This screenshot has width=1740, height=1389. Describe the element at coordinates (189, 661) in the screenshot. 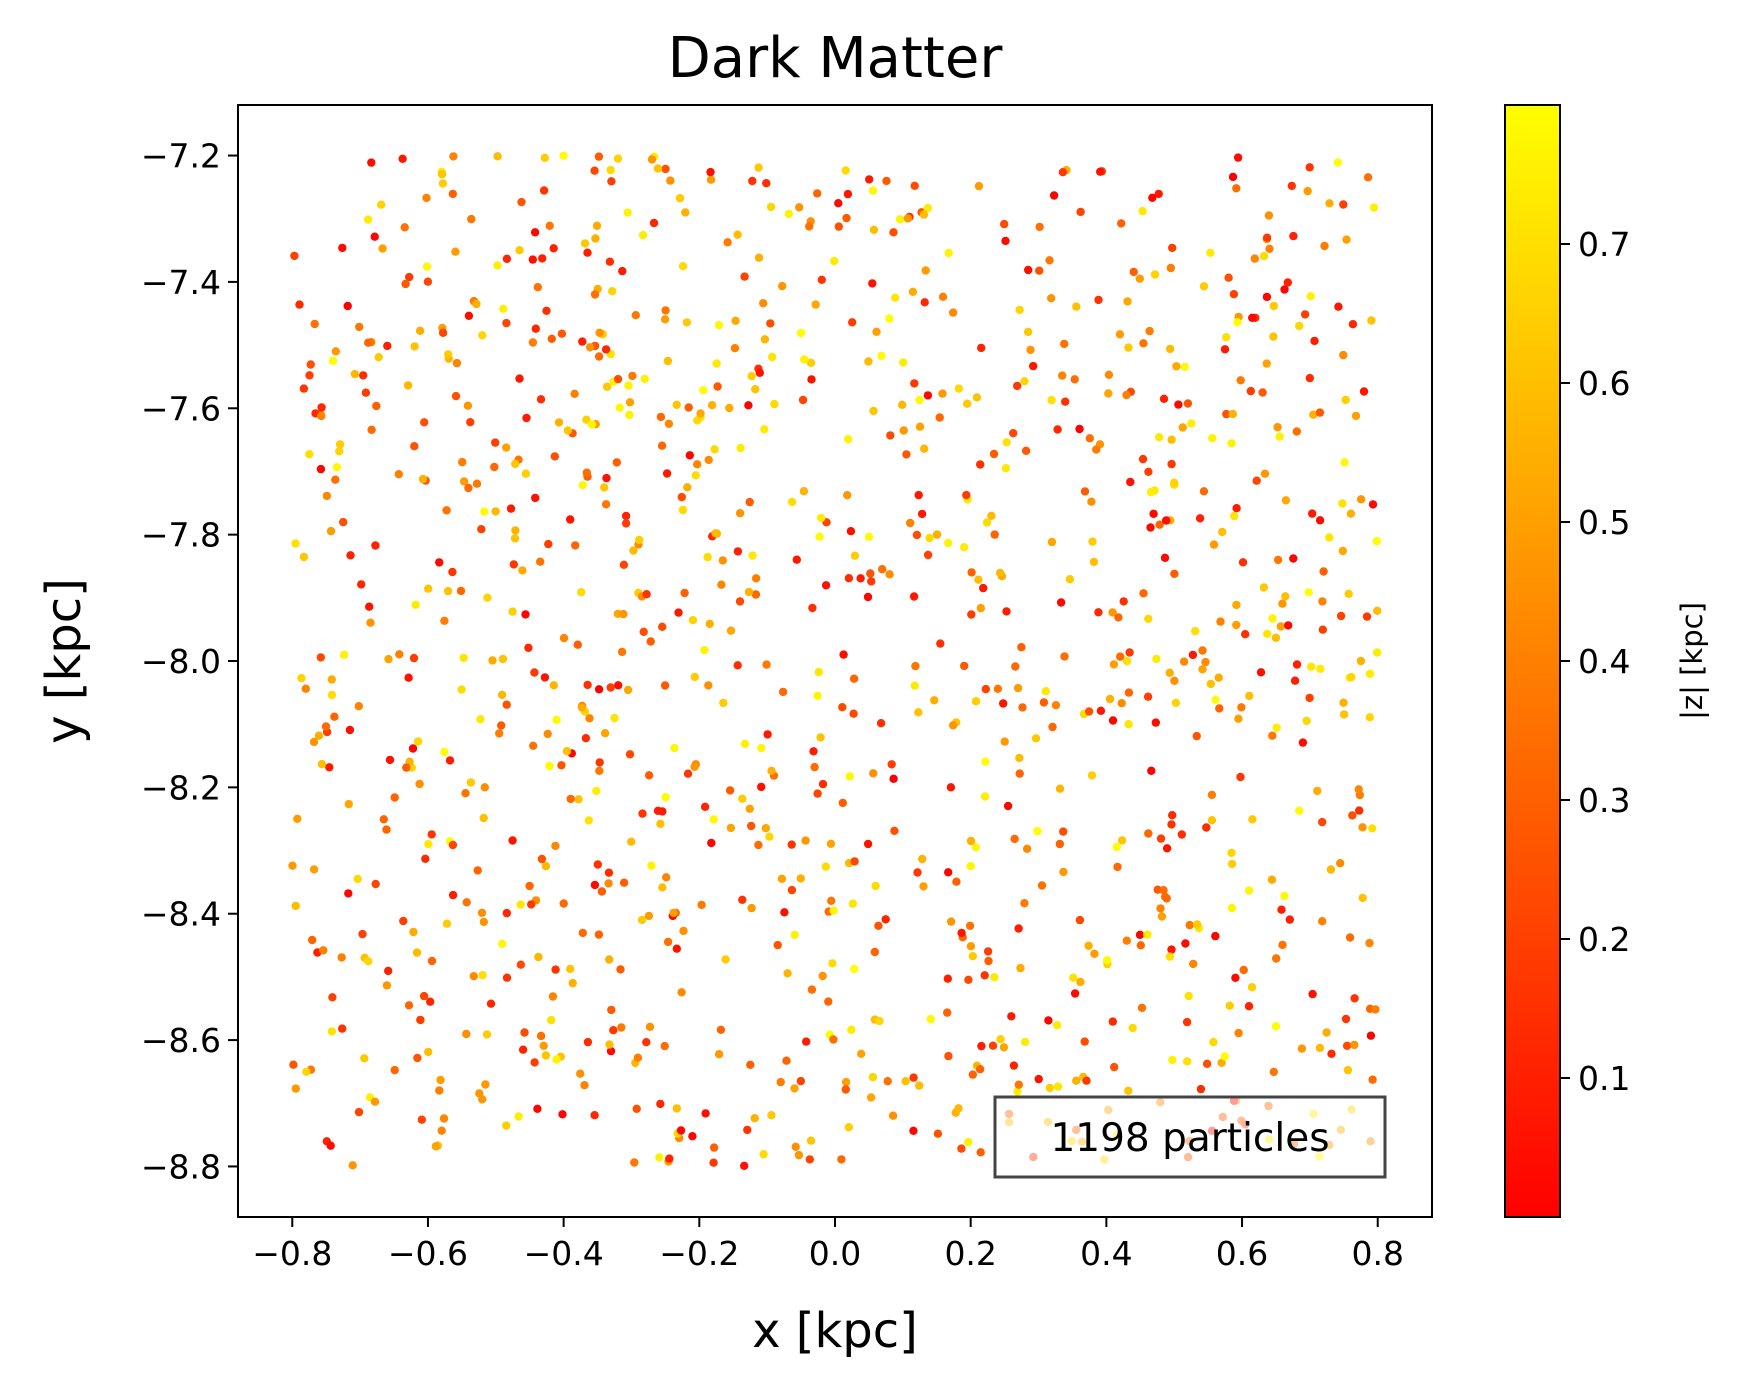

I see `y-axis-ticks: −7.2 −7.4 −7.6 −7.8 −8.0 −8.2 −8.4 −8.6 −8.8` at that location.